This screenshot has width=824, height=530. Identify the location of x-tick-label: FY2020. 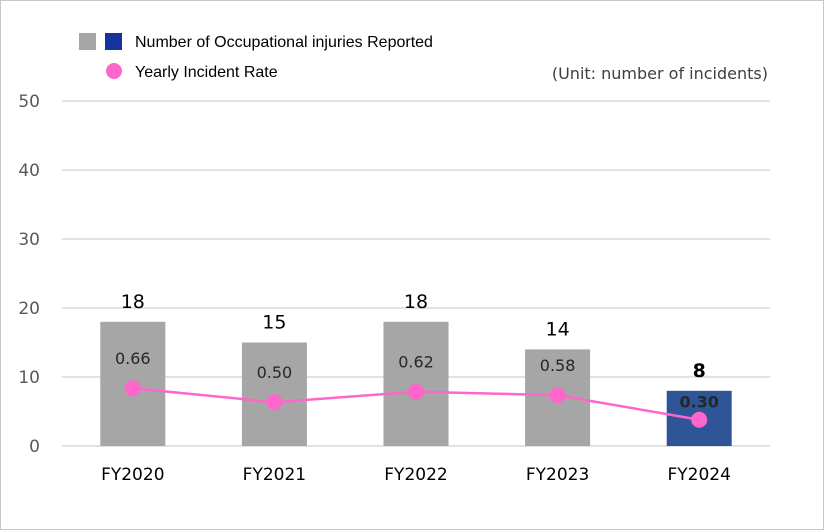
(132, 475).